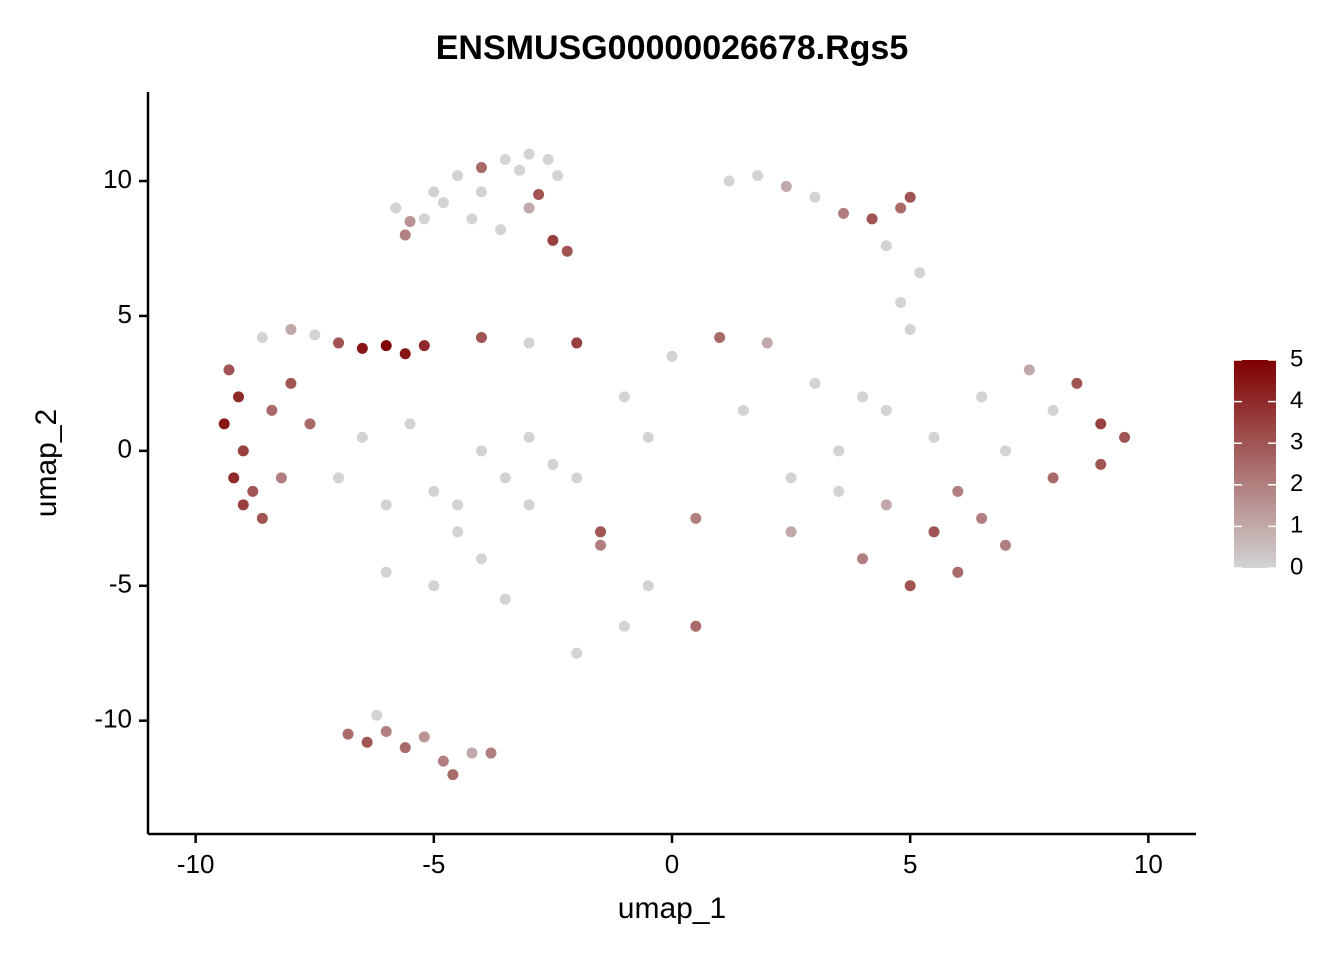 This screenshot has height=960, width=1344. I want to click on x-tick-label: -5, so click(433, 864).